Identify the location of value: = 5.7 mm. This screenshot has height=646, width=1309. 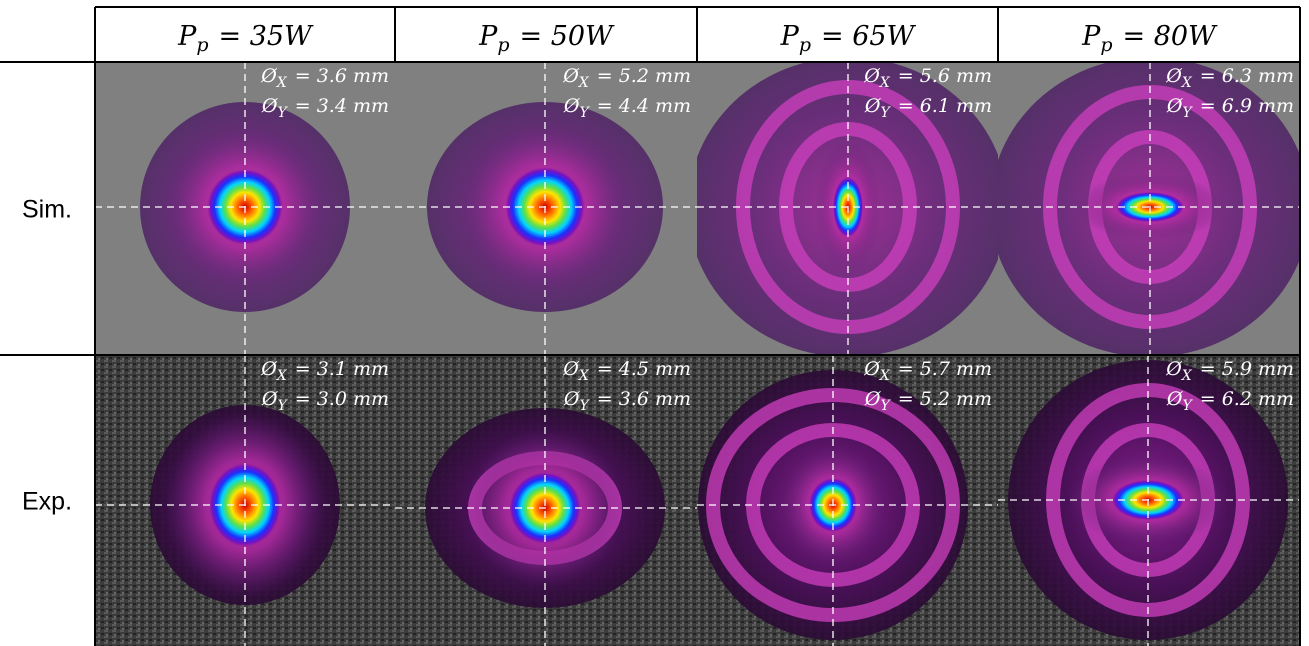
(945, 369).